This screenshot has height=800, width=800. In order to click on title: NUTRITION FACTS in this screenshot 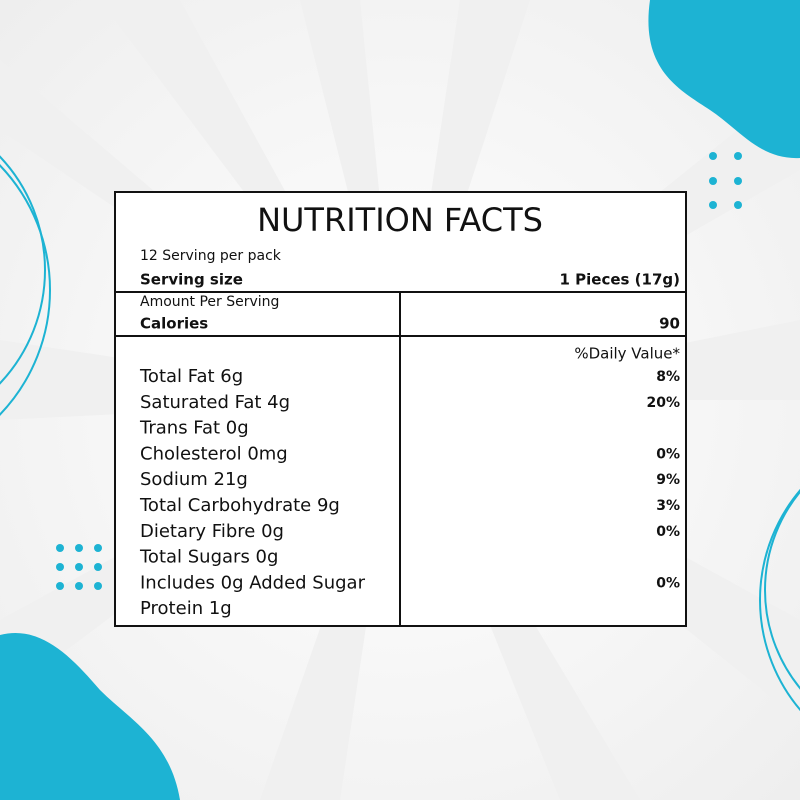, I will do `click(400, 220)`.